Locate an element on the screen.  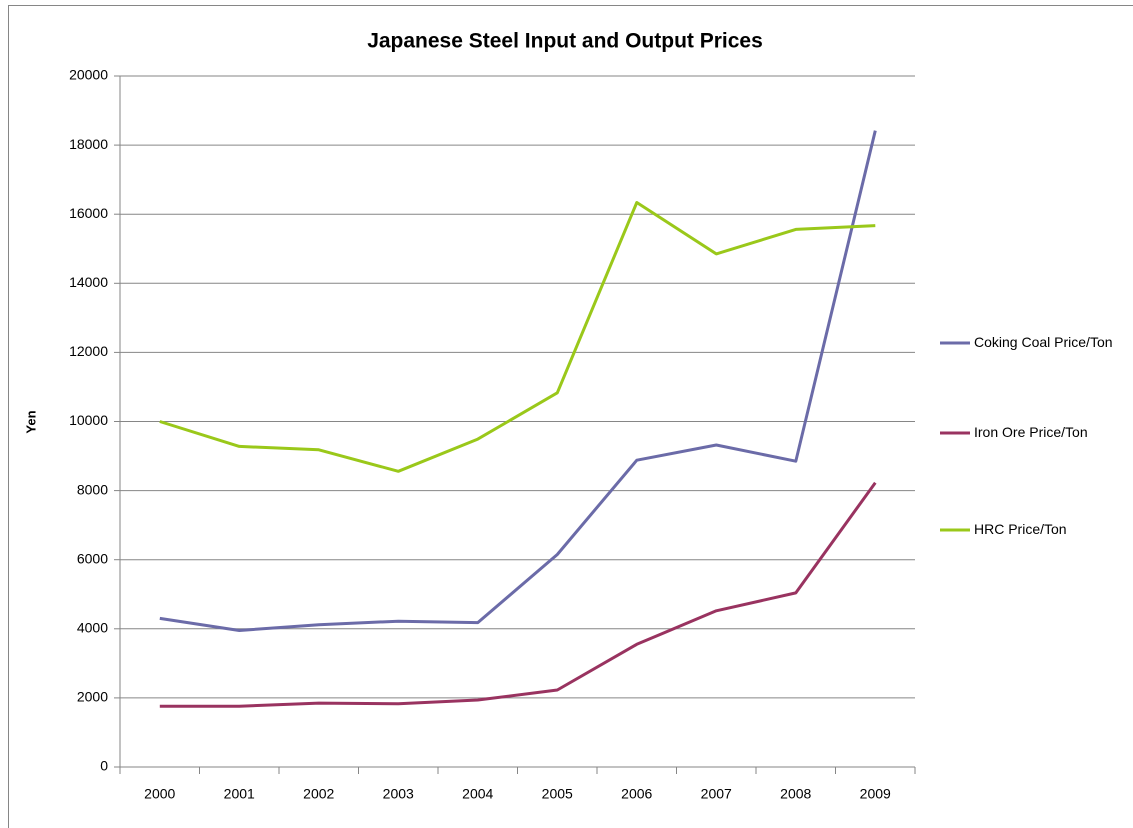
y-tick-label: 8000 is located at coordinates (92, 489).